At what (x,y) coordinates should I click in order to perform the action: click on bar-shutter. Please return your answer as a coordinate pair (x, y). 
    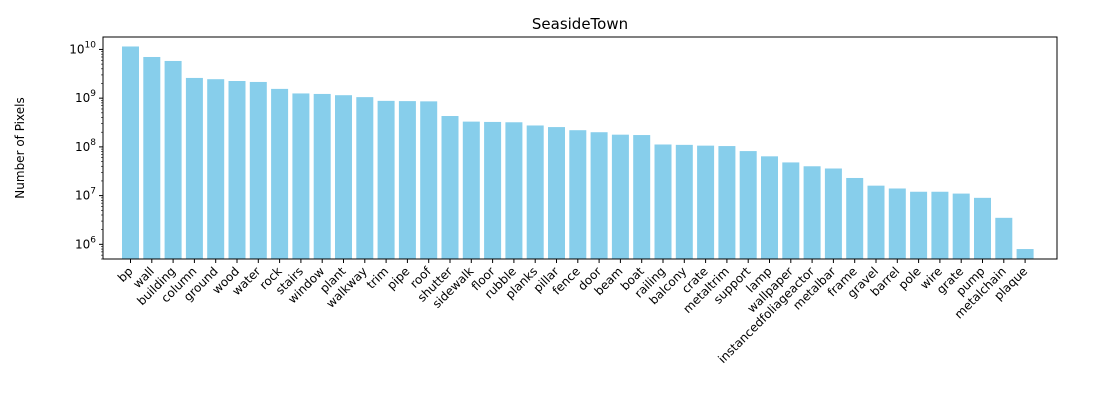
    Looking at the image, I should click on (450, 188).